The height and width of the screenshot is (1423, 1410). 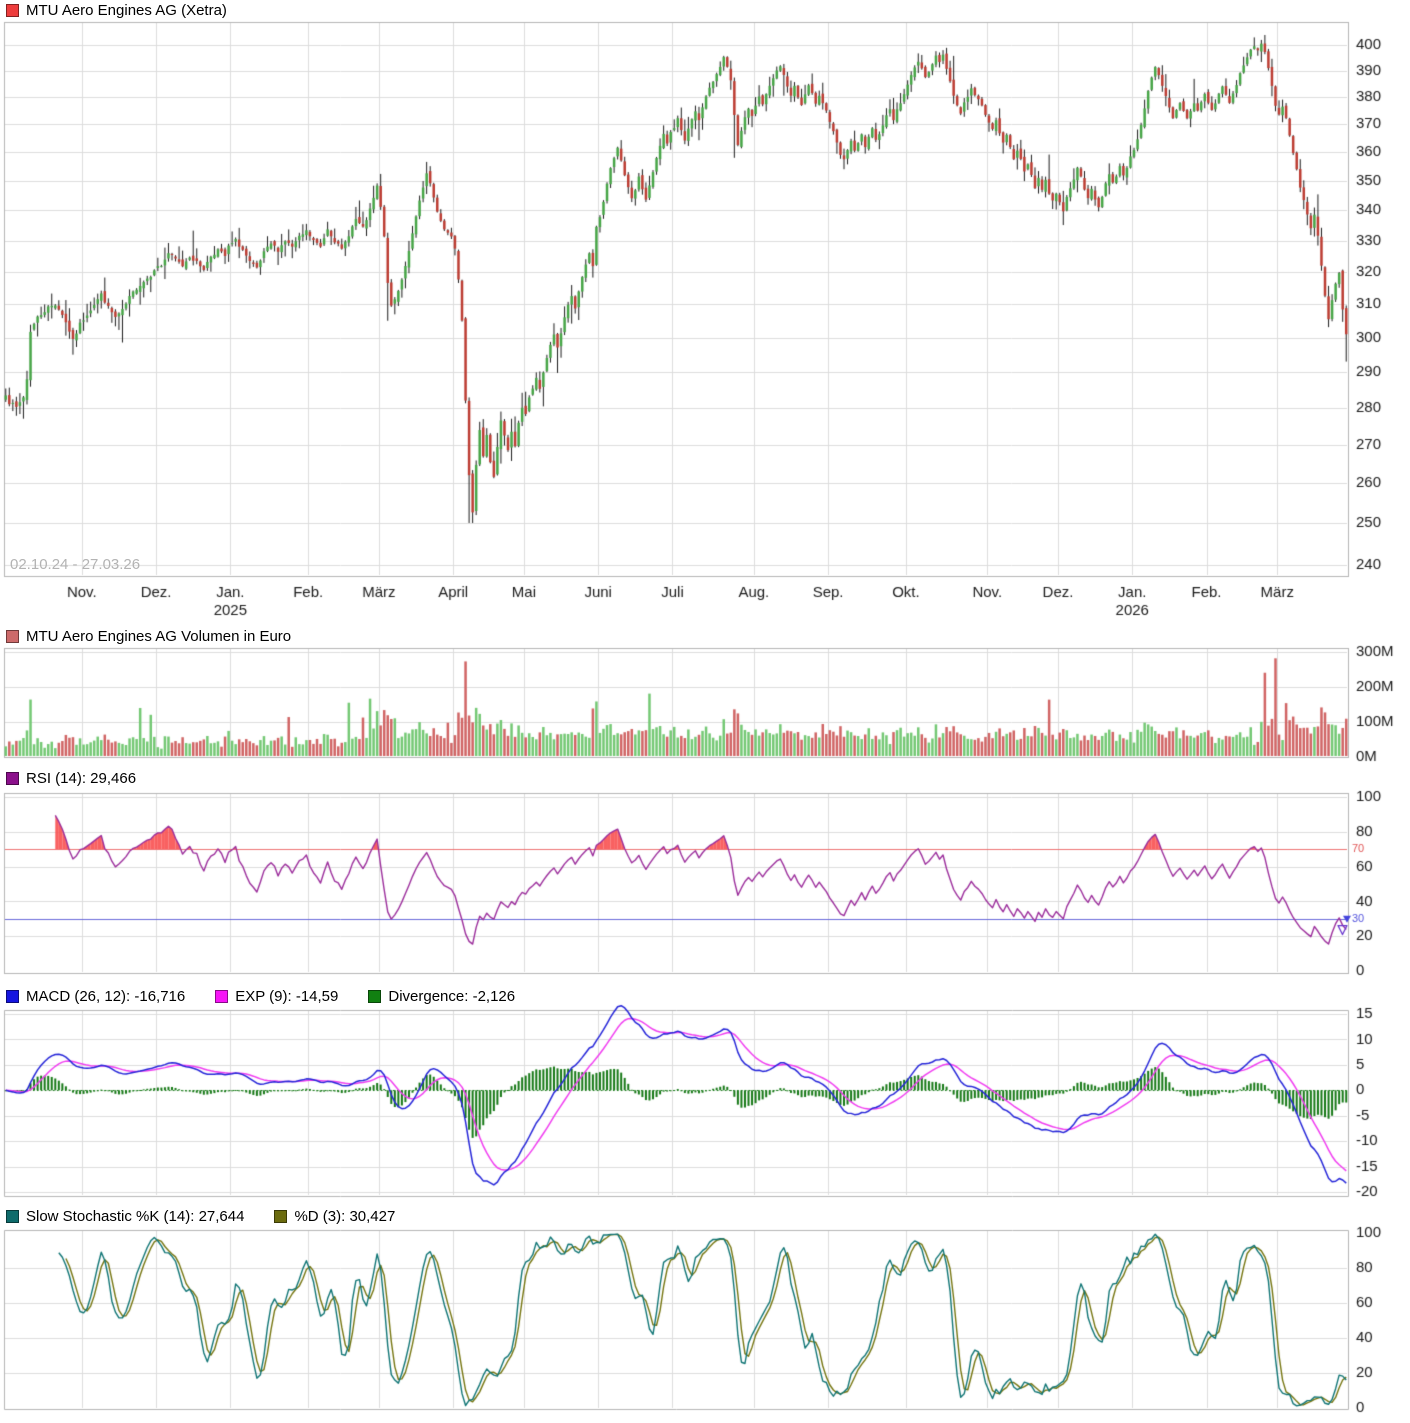 What do you see at coordinates (12, 996) in the screenshot?
I see `macd-swatch` at bounding box center [12, 996].